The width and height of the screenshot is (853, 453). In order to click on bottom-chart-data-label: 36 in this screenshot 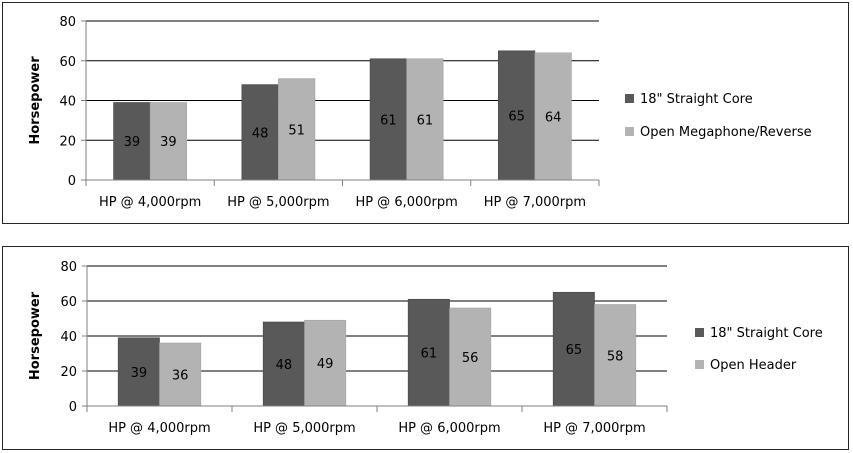, I will do `click(180, 376)`.